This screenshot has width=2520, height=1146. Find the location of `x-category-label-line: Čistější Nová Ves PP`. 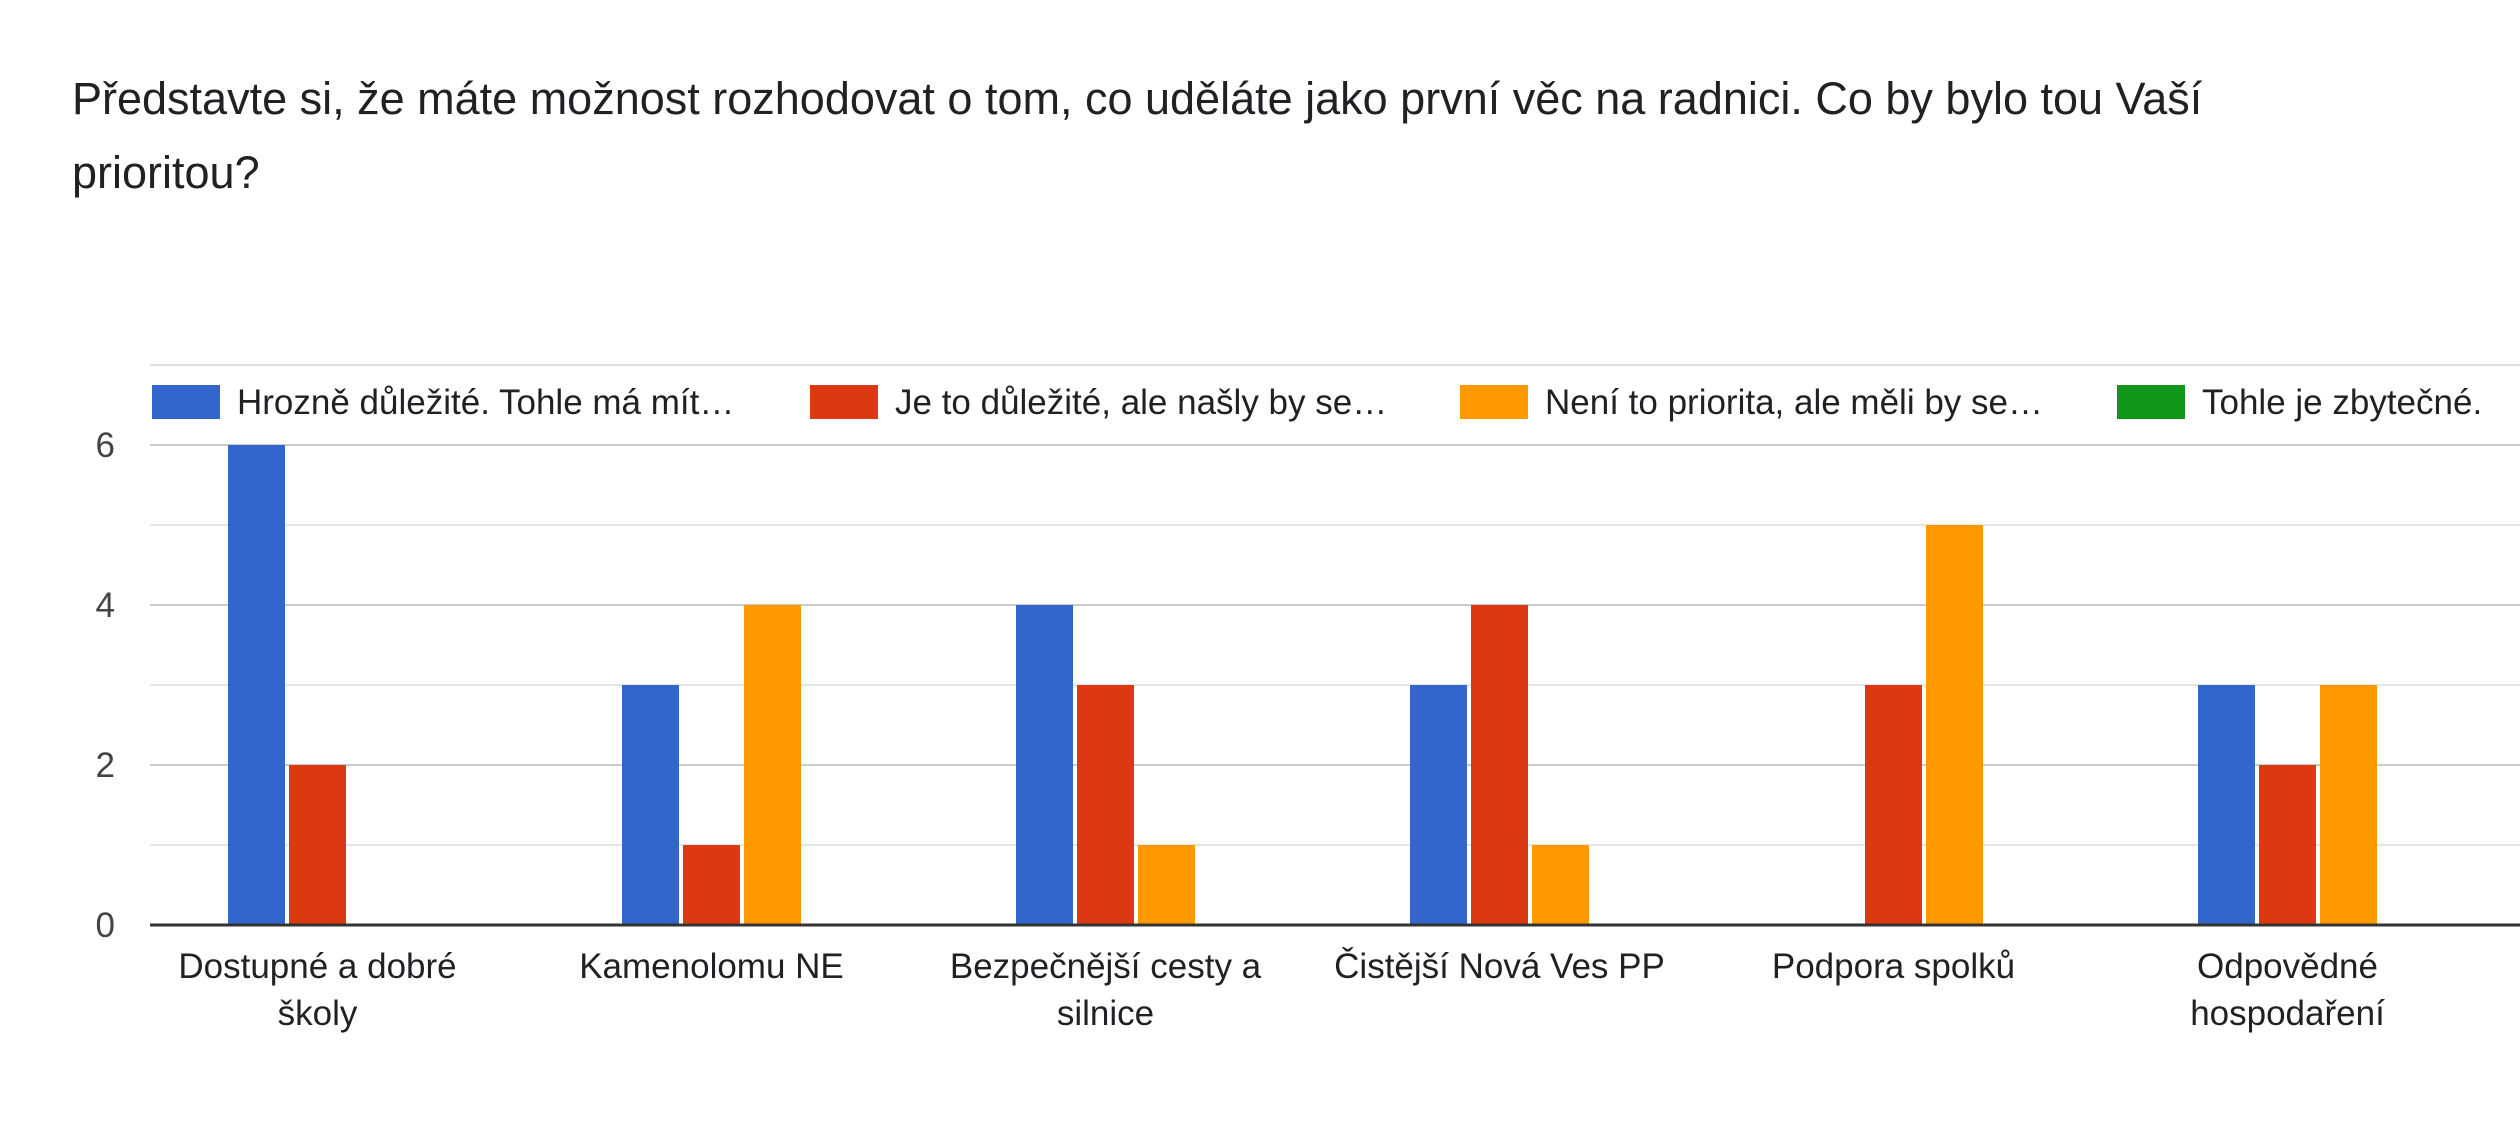

x-category-label-line: Čistější Nová Ves PP is located at coordinates (1499, 966).